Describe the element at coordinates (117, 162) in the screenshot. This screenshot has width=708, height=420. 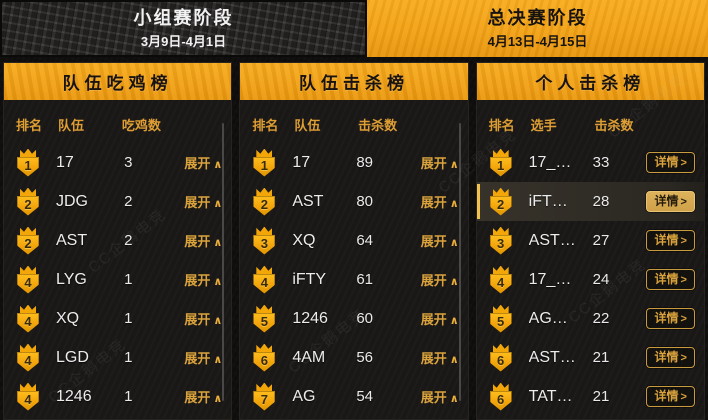
I see `table-row: 1 17 3 展开 ∧` at that location.